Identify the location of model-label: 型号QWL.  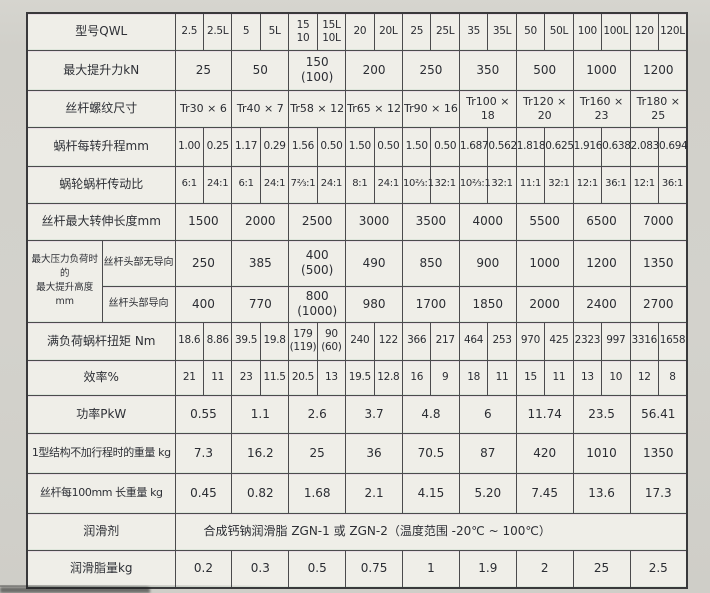
(101, 31).